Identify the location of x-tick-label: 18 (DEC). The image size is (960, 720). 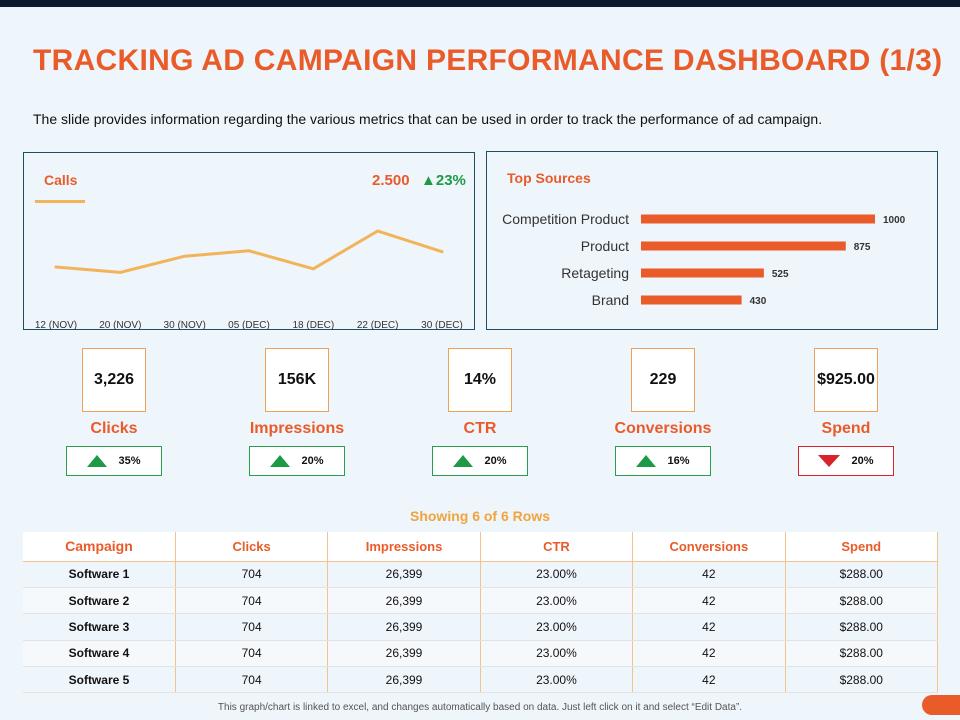
(313, 325).